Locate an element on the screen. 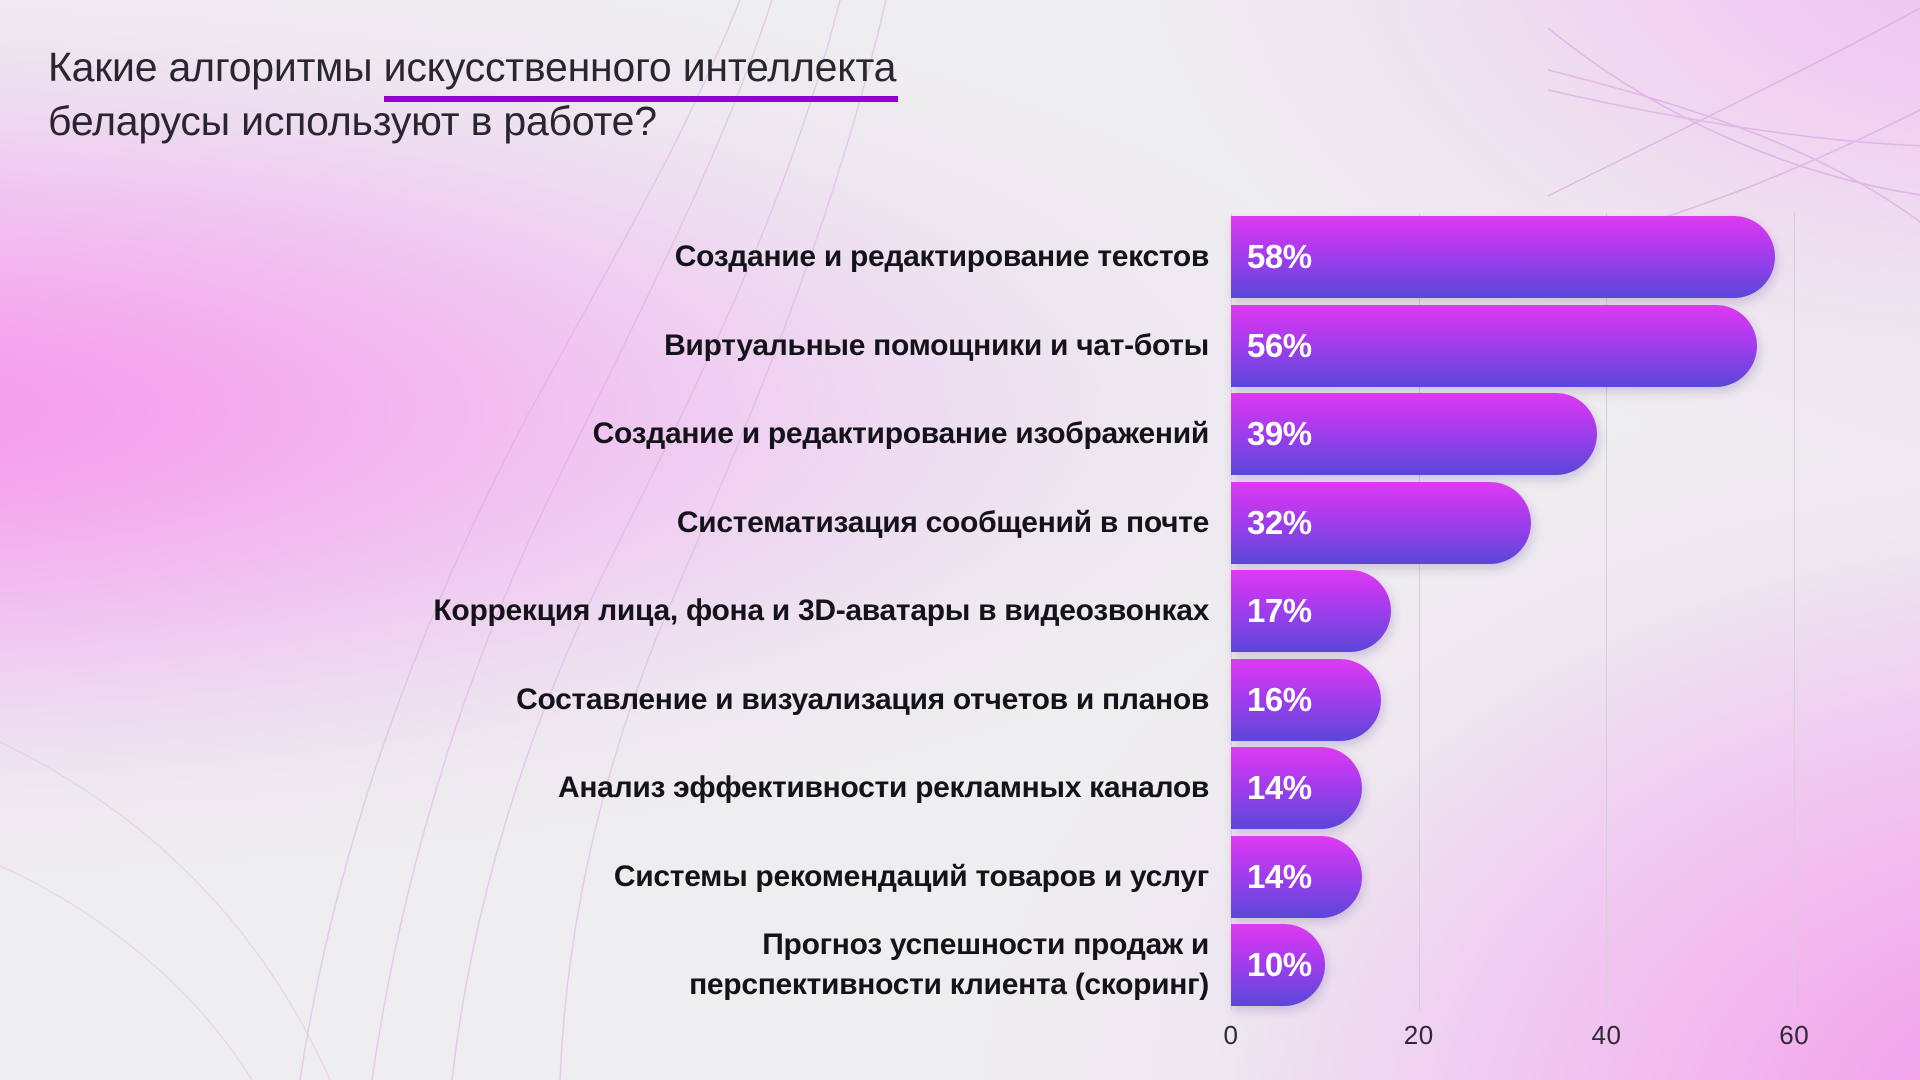 Image resolution: width=1920 pixels, height=1080 pixels. bar: 58% is located at coordinates (1503, 257).